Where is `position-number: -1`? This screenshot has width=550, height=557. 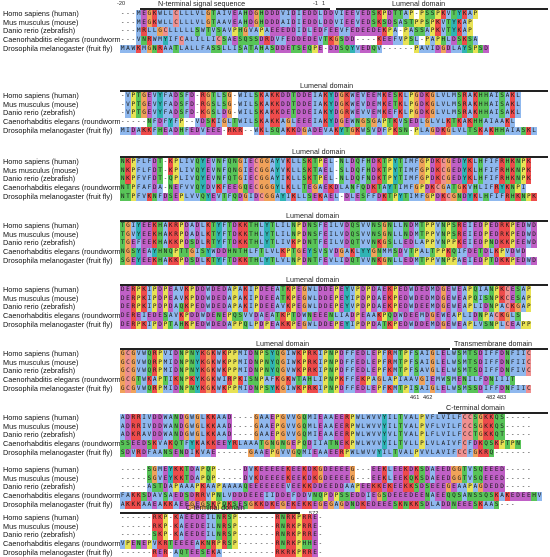 position-number: -1 is located at coordinates (315, 4).